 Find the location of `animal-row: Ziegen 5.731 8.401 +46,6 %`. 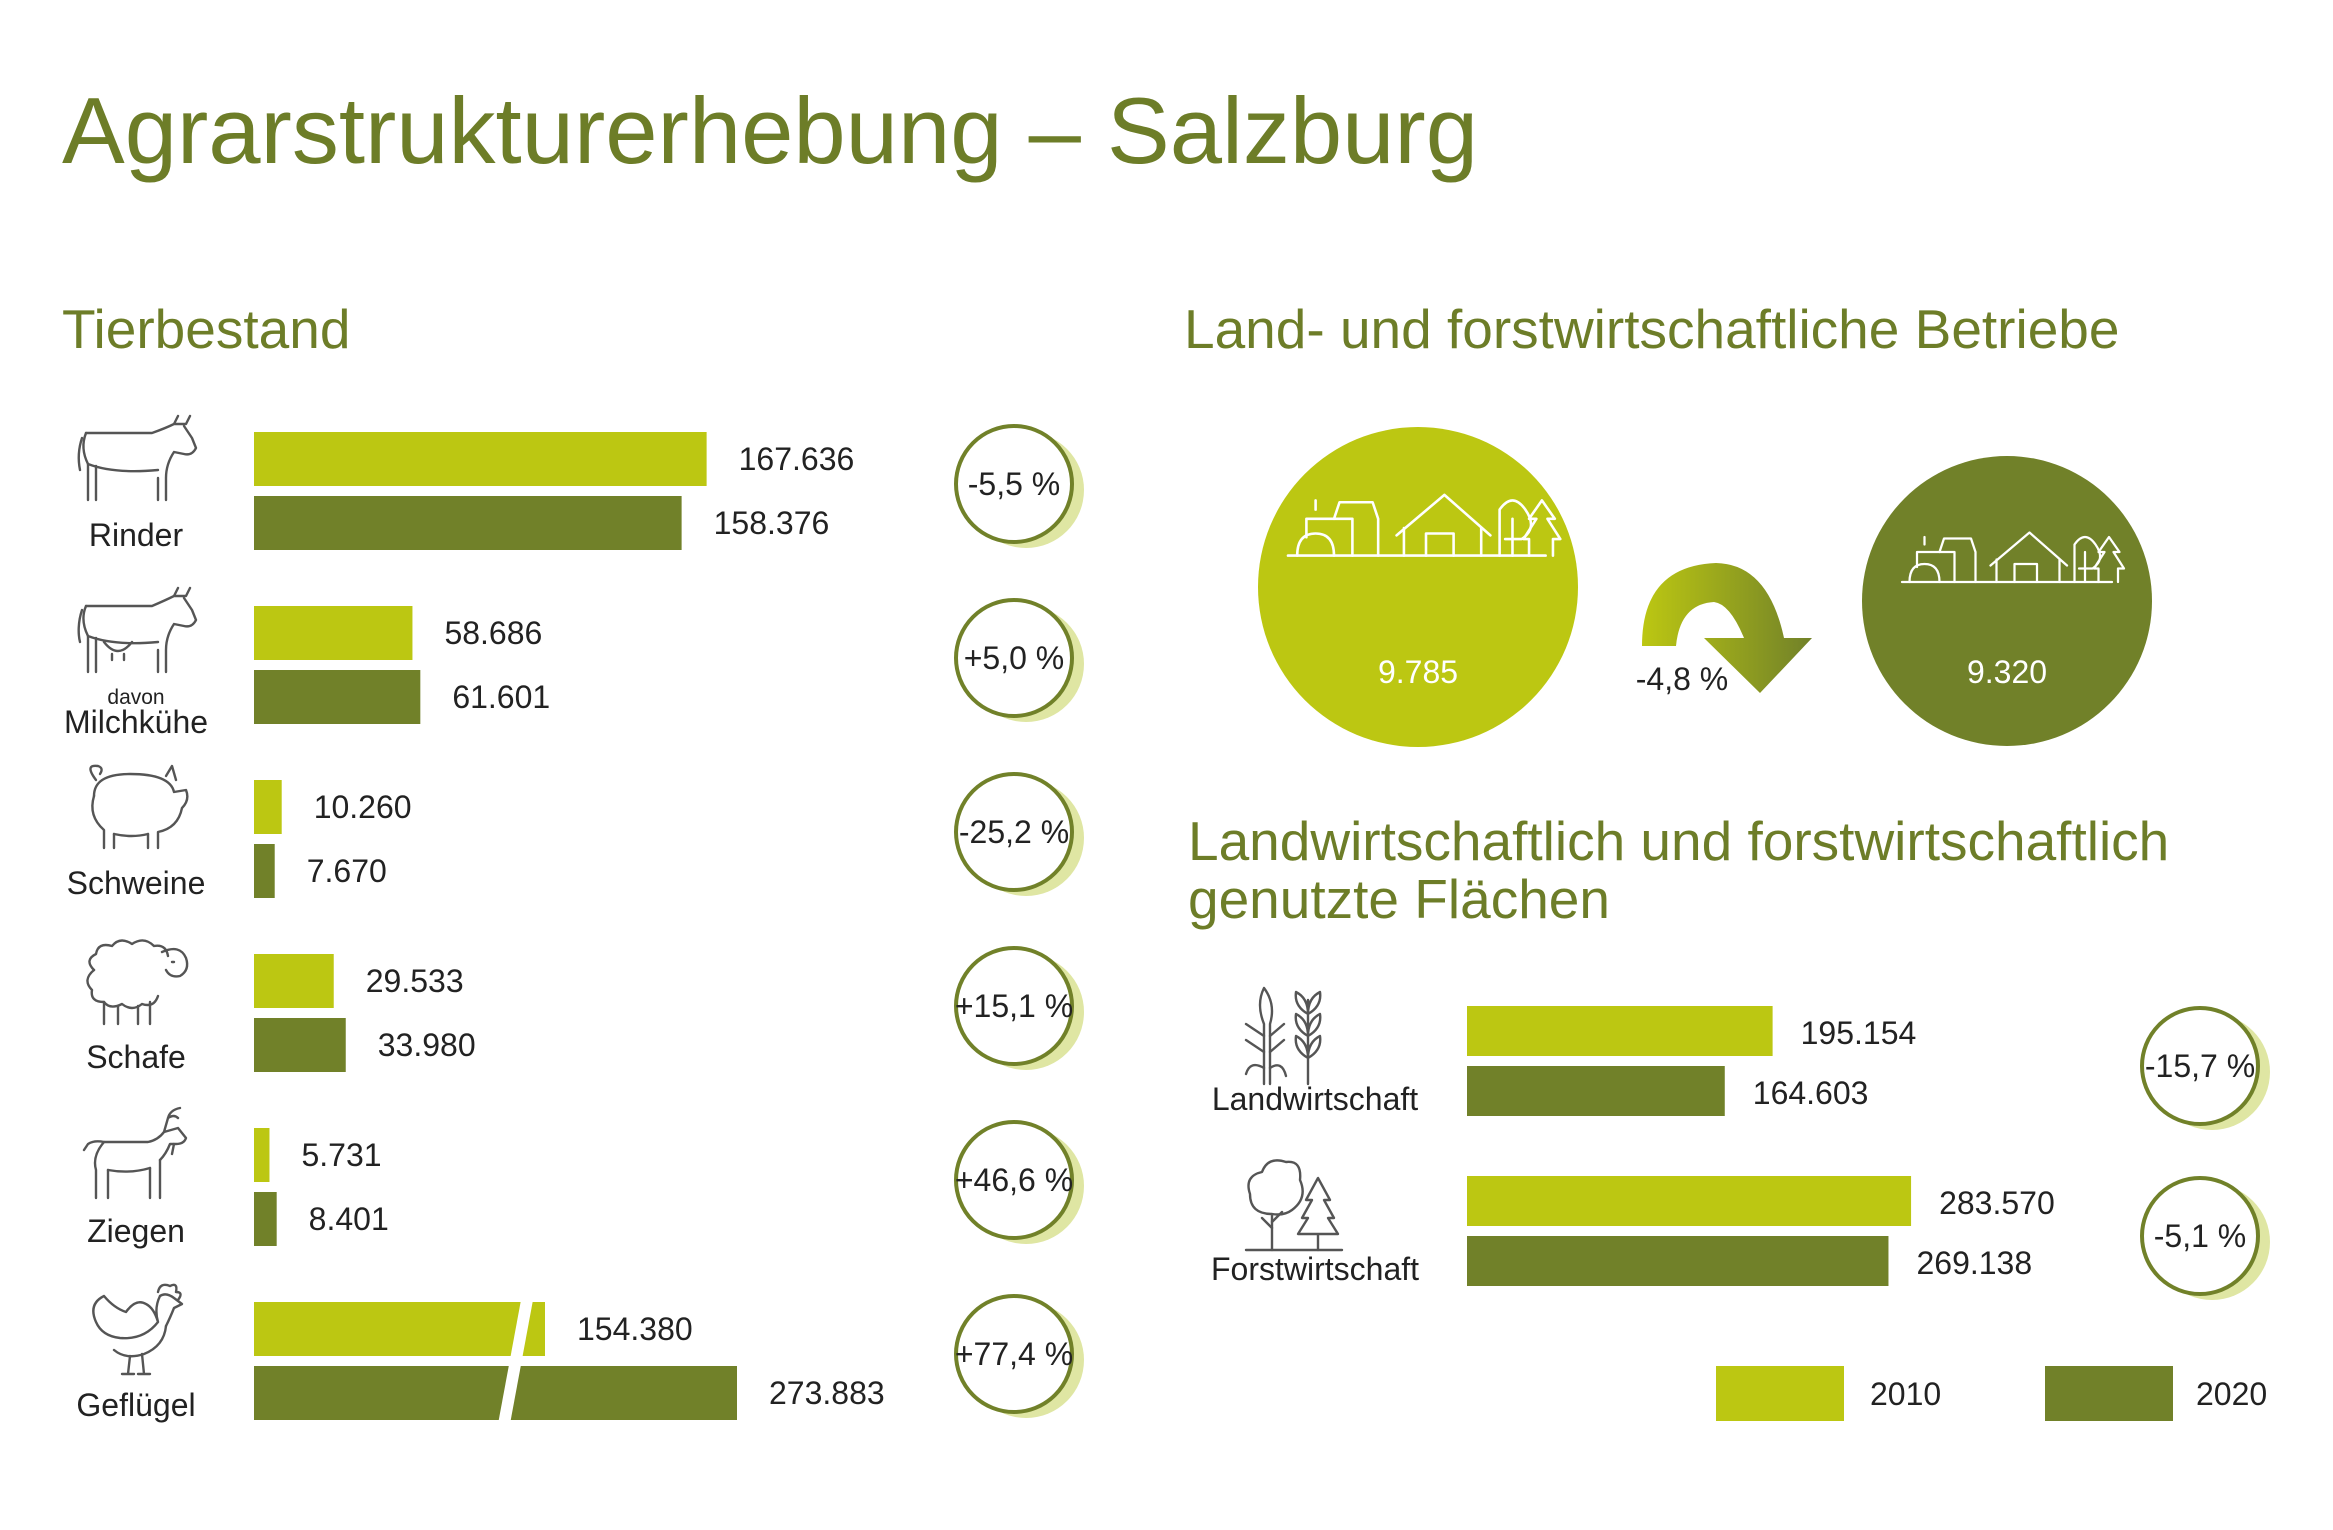

animal-row: Ziegen 5.731 8.401 +46,6 % is located at coordinates (583, 1177).